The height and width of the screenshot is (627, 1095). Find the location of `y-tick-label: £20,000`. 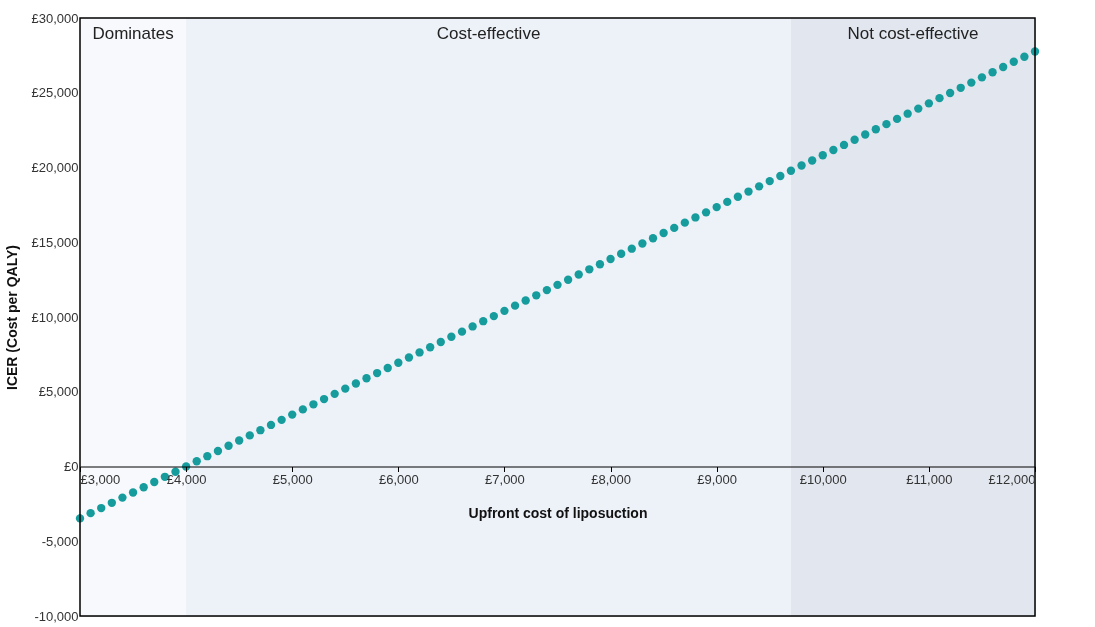

y-tick-label: £20,000 is located at coordinates (55, 167).